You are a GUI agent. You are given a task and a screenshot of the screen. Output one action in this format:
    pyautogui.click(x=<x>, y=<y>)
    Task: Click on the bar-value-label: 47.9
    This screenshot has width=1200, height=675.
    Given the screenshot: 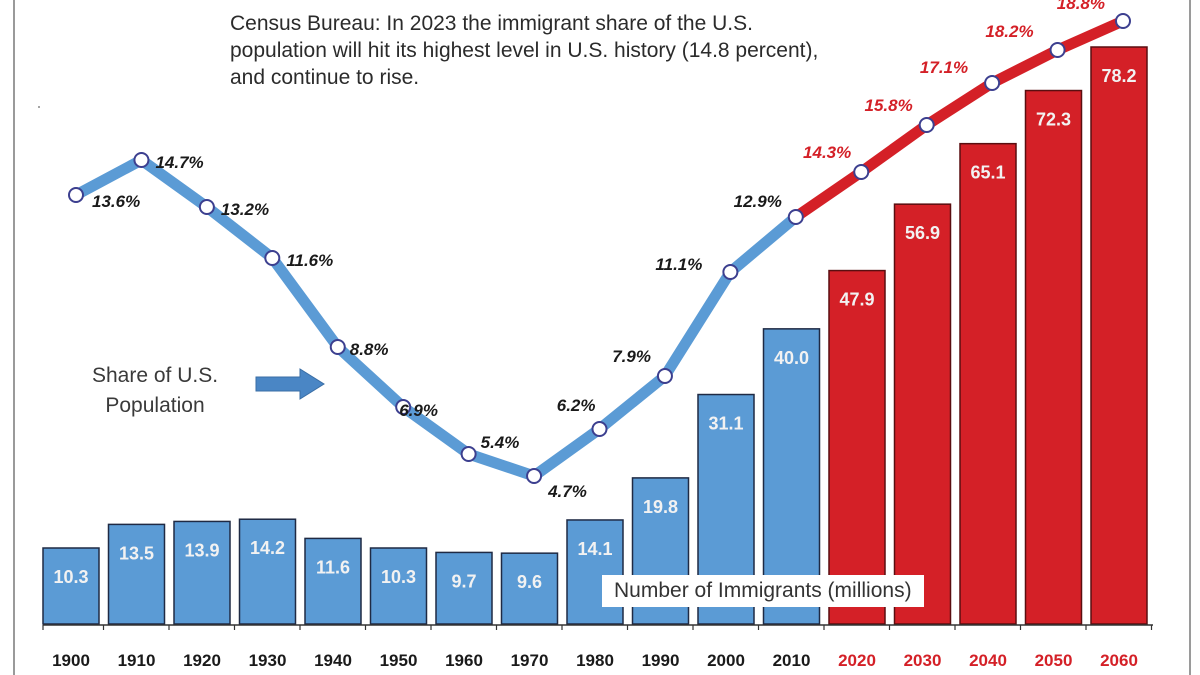 What is the action you would take?
    pyautogui.click(x=856, y=300)
    